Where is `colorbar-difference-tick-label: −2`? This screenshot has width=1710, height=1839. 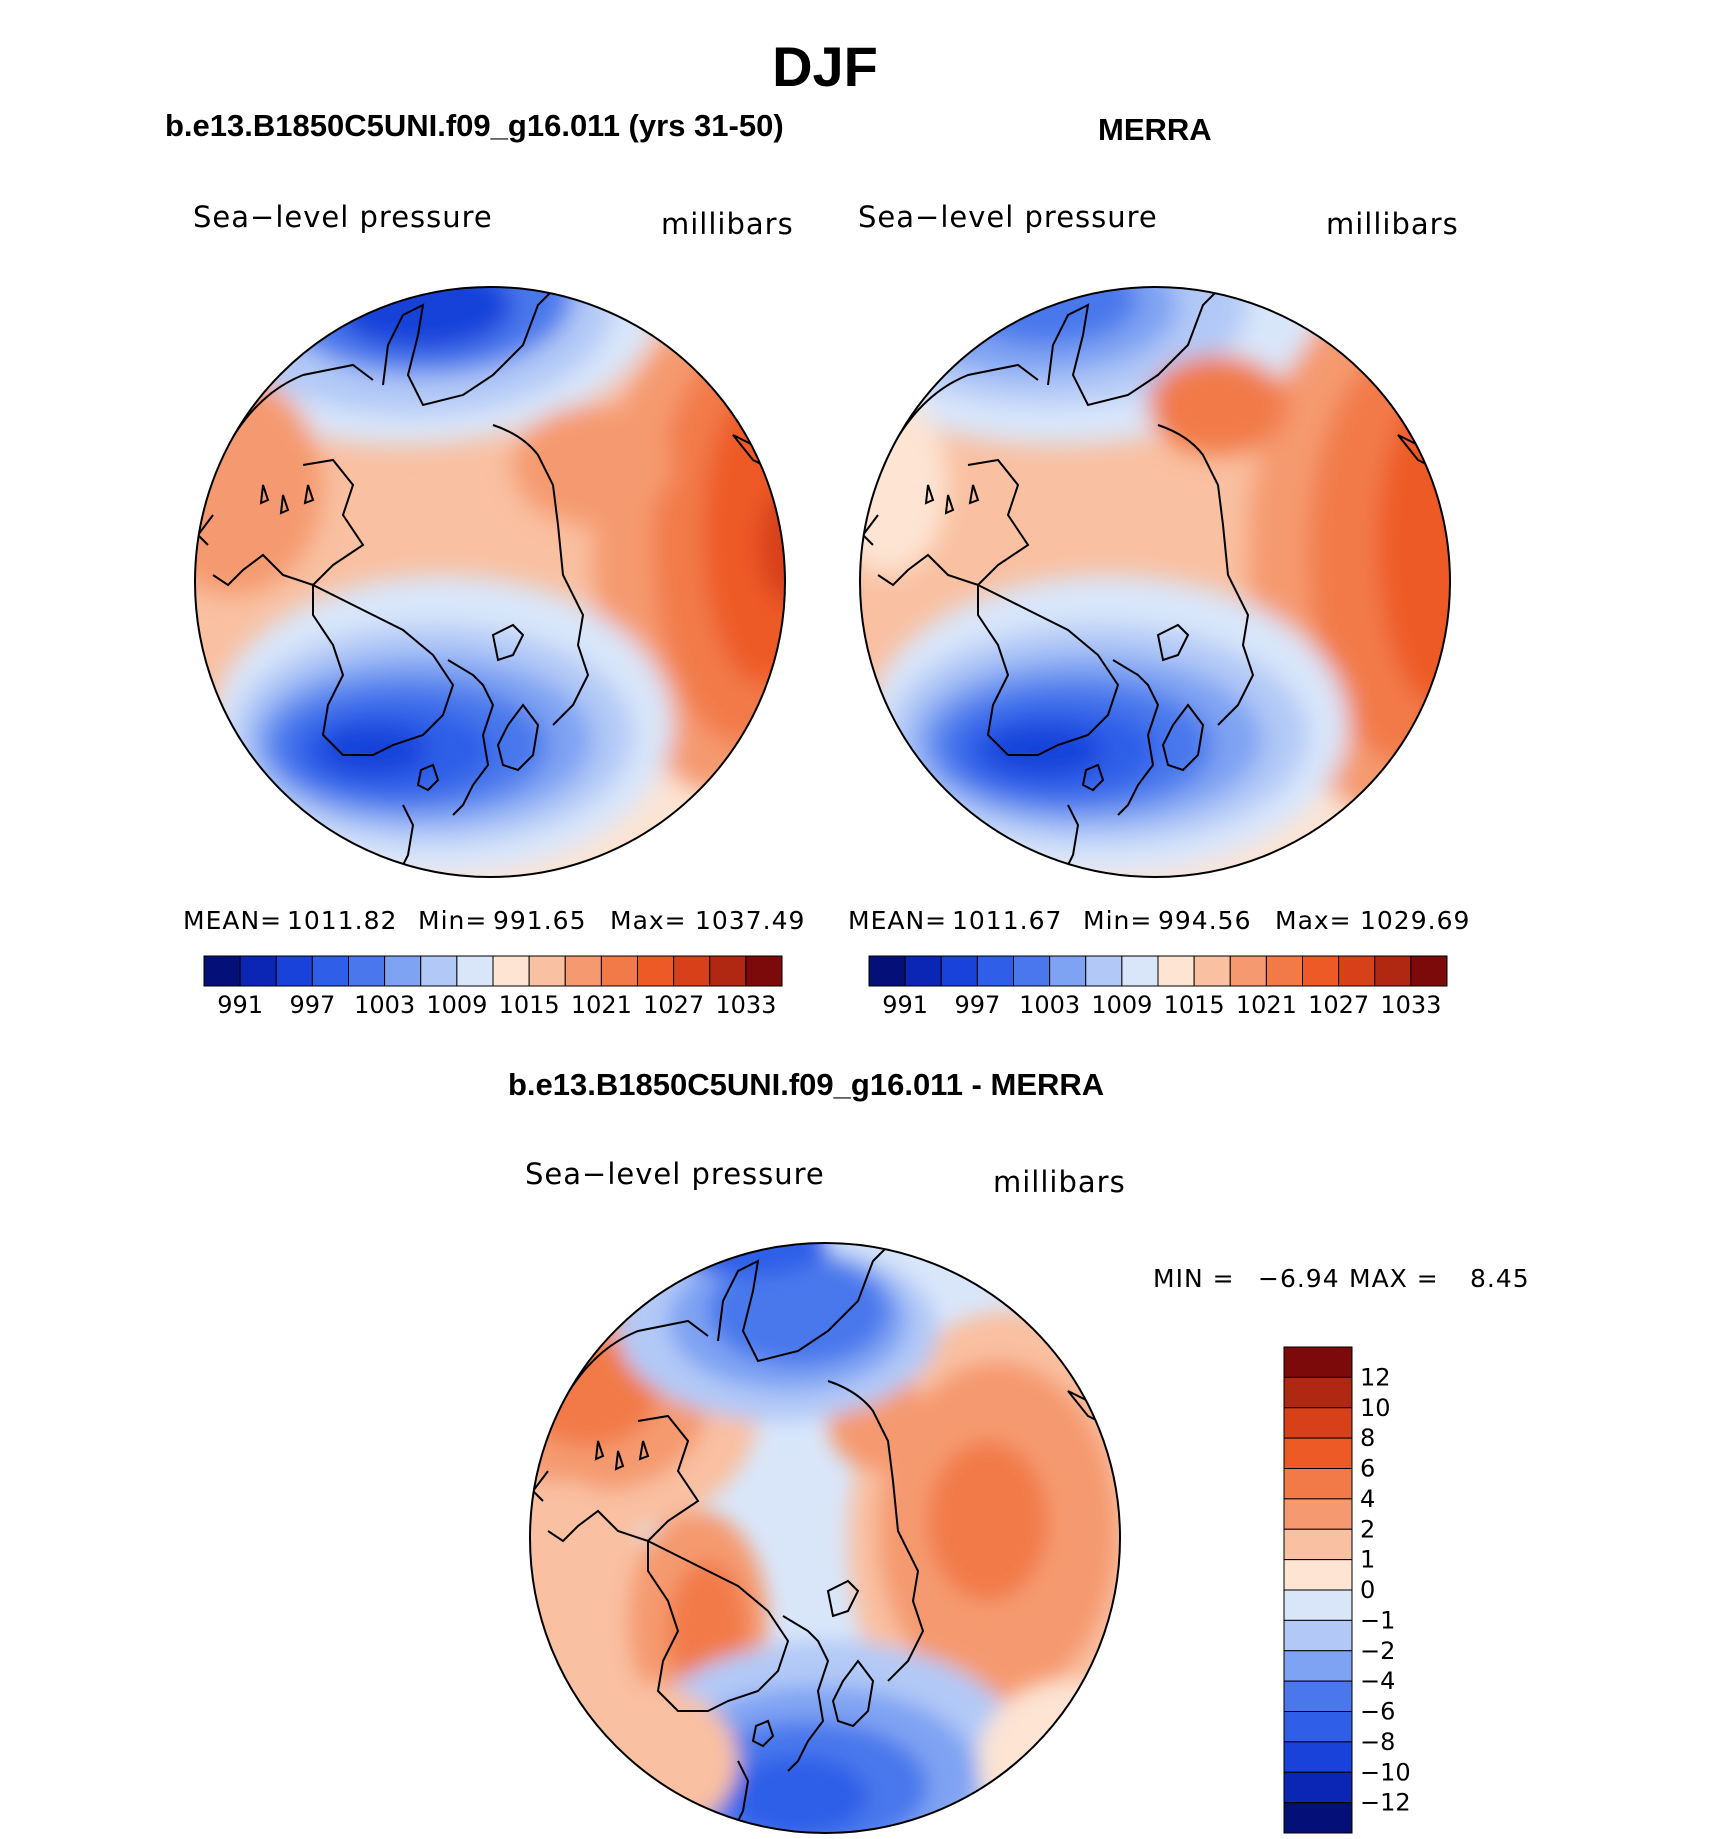 colorbar-difference-tick-label: −2 is located at coordinates (1377, 1651).